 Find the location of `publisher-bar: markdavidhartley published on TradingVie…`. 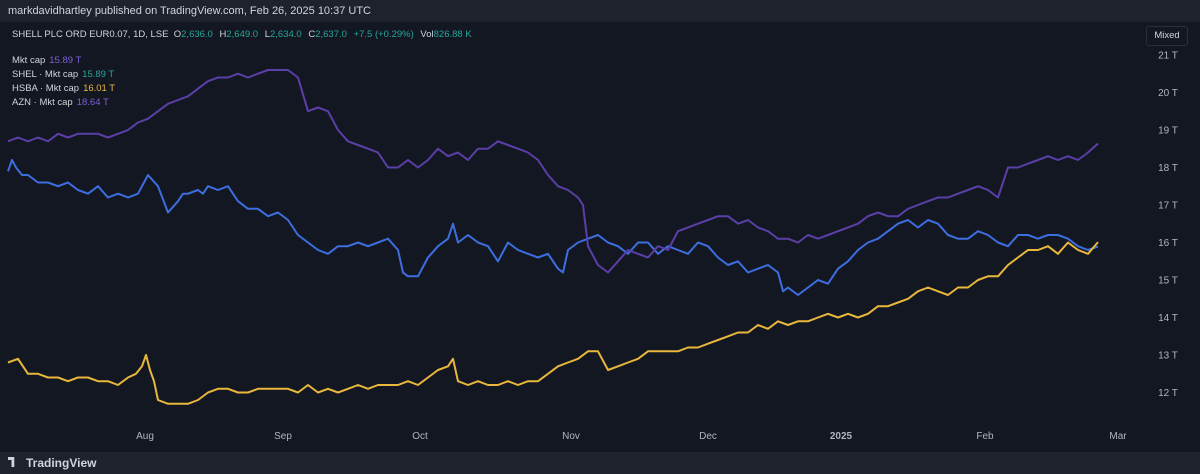

publisher-bar: markdavidhartley published on TradingVie… is located at coordinates (600, 11).